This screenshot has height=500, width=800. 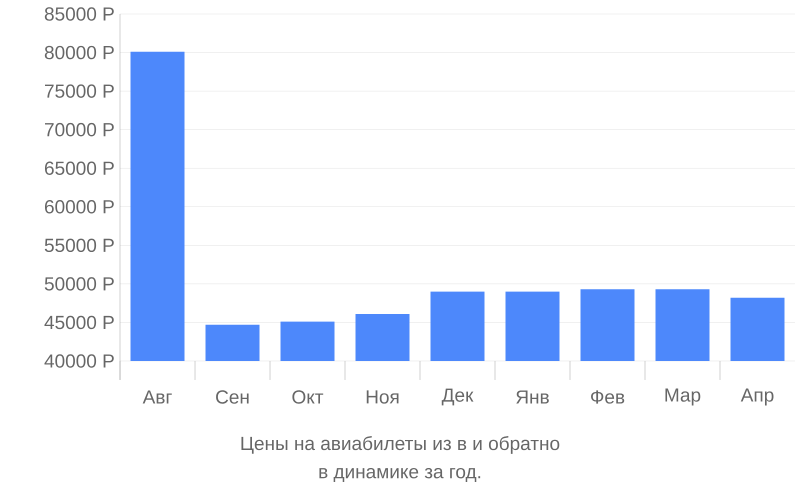 What do you see at coordinates (79, 245) in the screenshot?
I see `y-tick-label: 55000 Р` at bounding box center [79, 245].